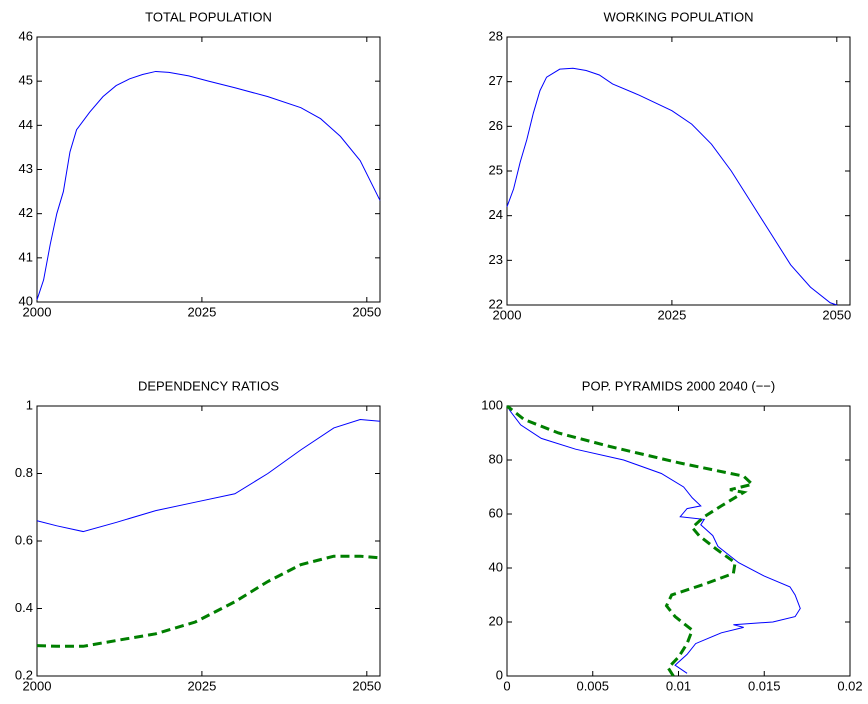 The height and width of the screenshot is (704, 868). Describe the element at coordinates (208, 16) in the screenshot. I see `subplot-title: TOTAL POPULATION` at that location.